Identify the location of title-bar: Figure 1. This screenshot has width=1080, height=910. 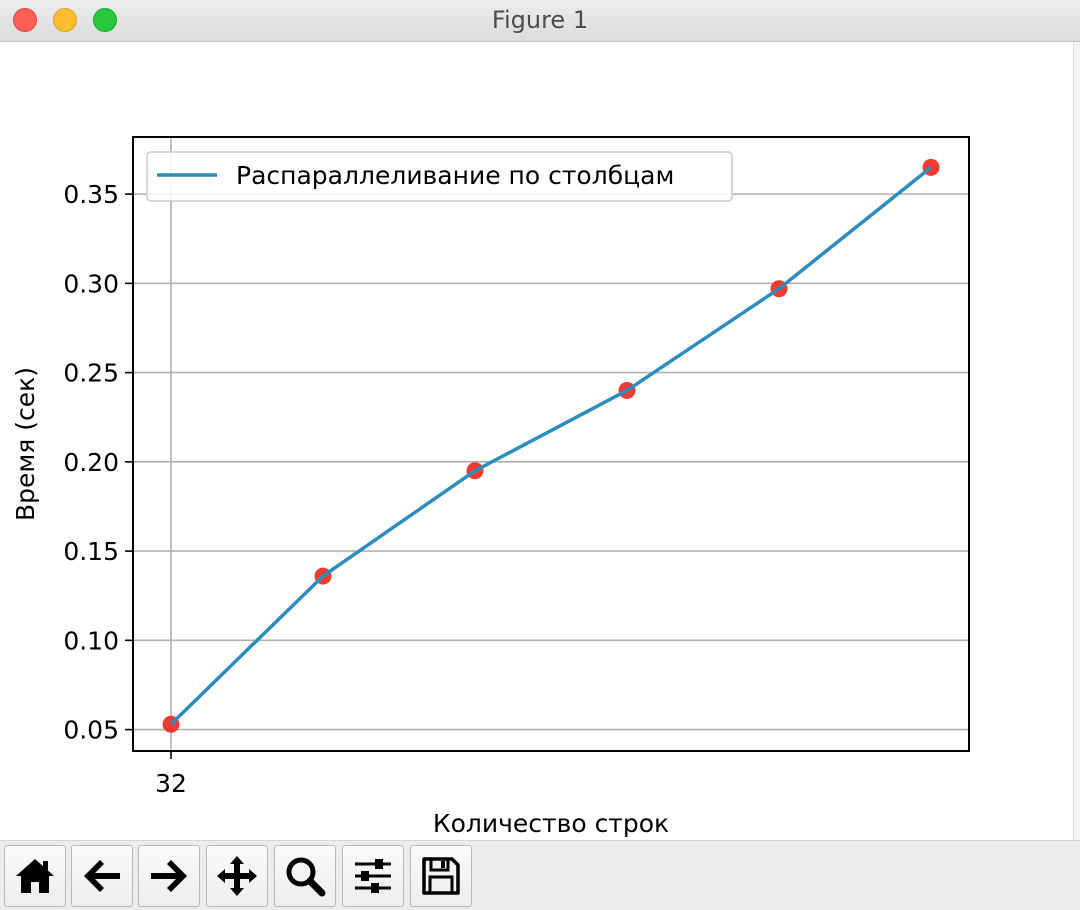
(540, 21).